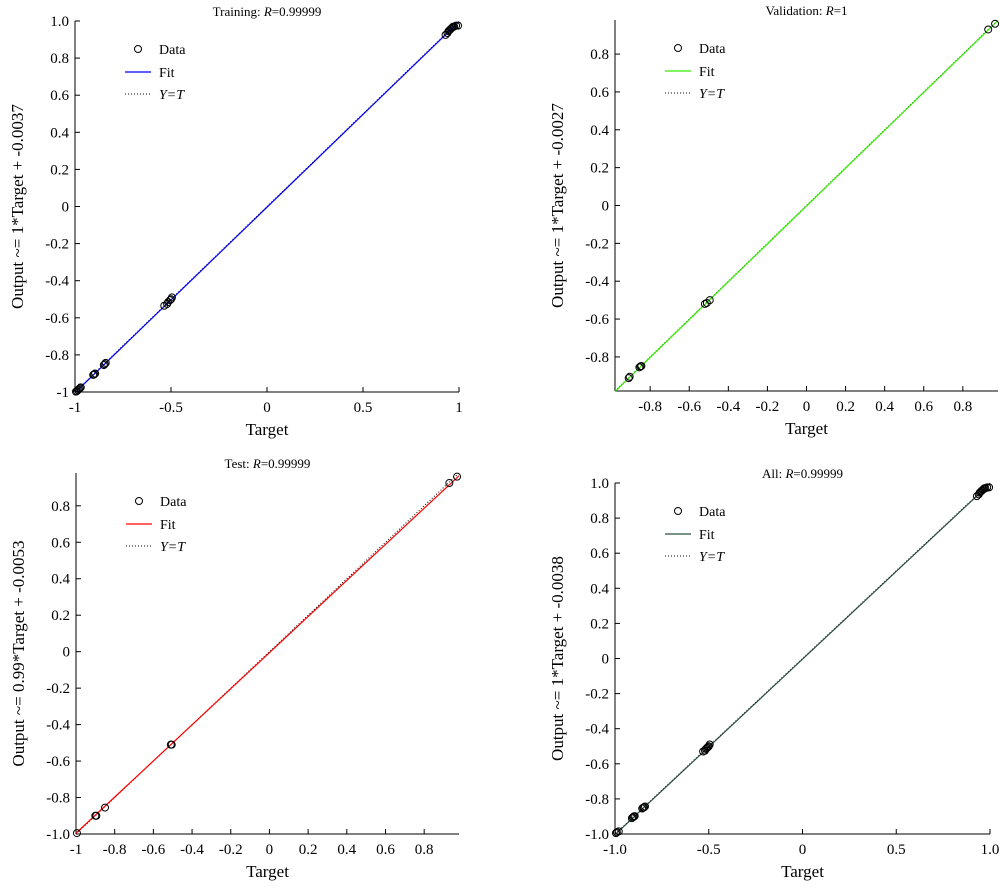 This screenshot has height=895, width=1000. What do you see at coordinates (267, 11) in the screenshot?
I see `panel-title: Training: R=0.99999` at bounding box center [267, 11].